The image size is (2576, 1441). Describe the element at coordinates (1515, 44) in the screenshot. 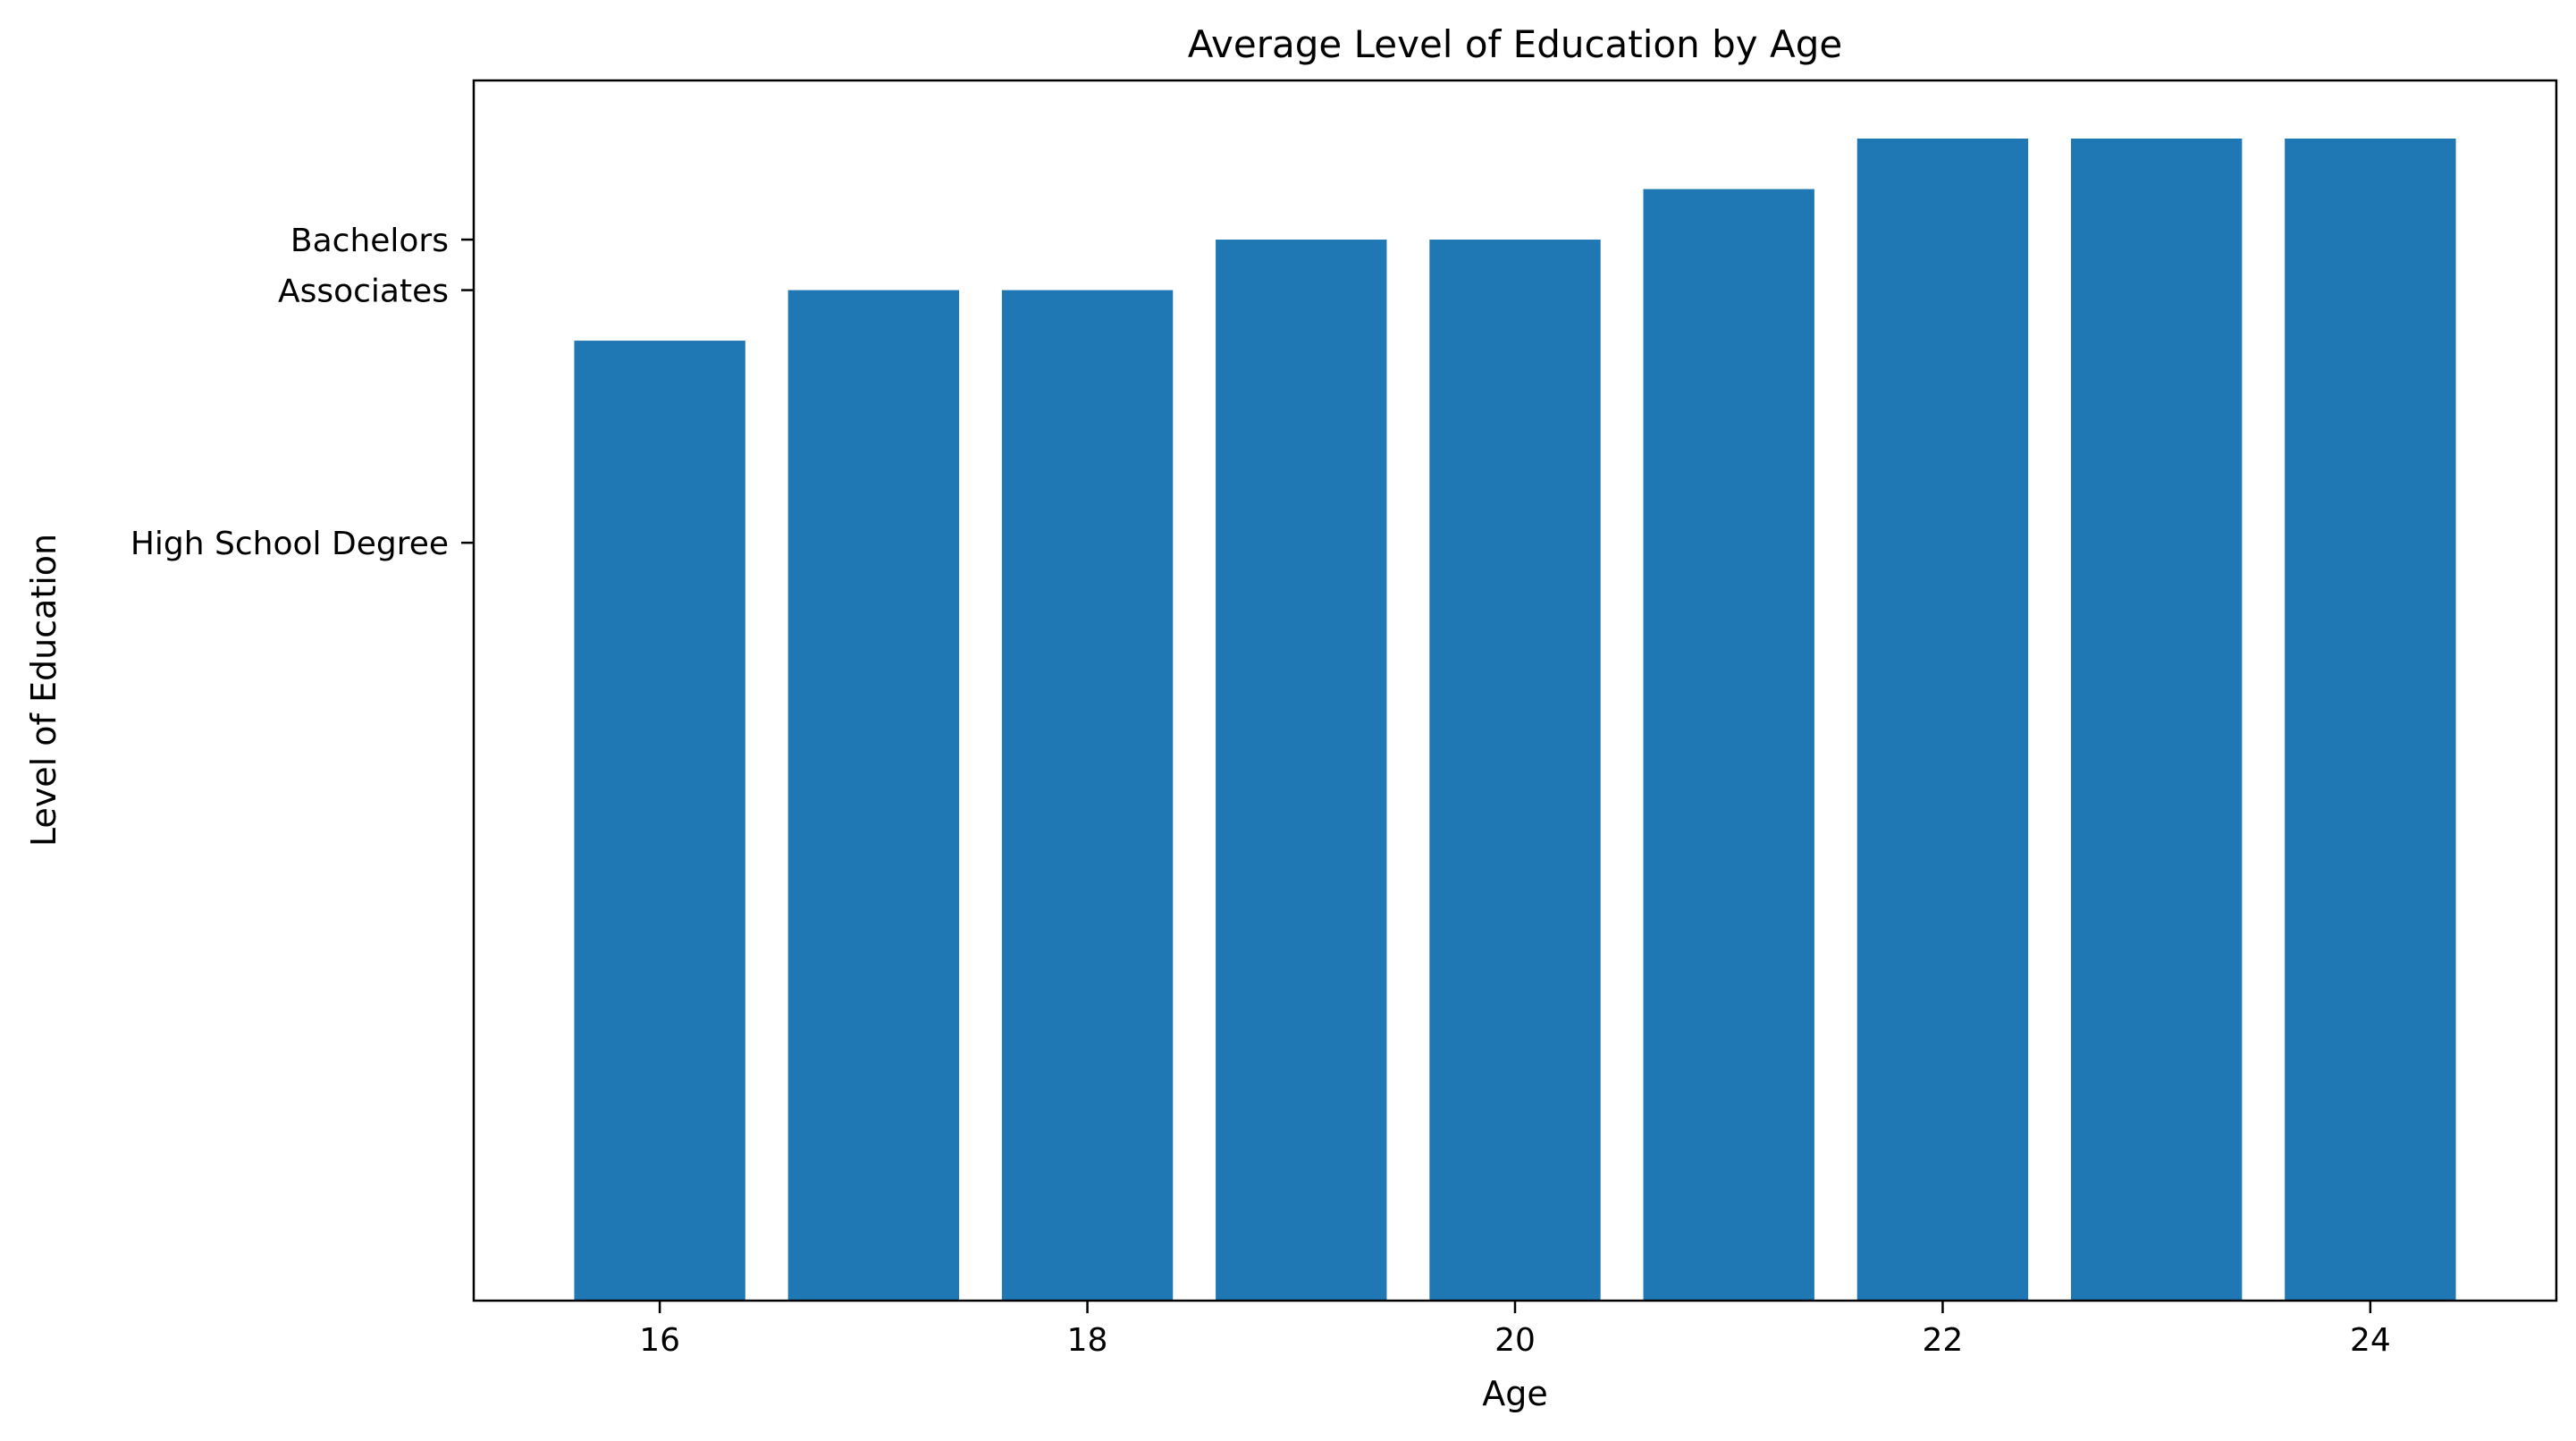

I see `chart-title: Average Level of Education by Age` at that location.